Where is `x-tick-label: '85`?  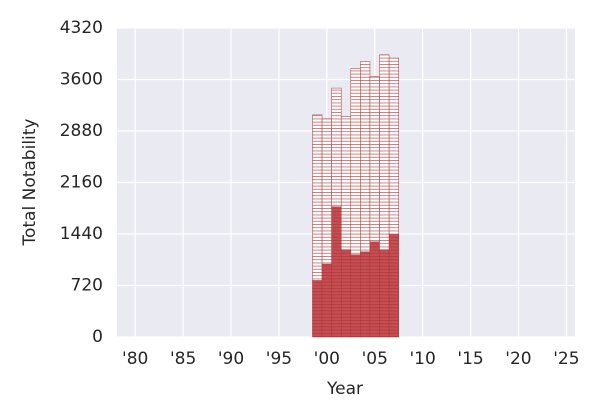
x-tick-label: '85 is located at coordinates (183, 359).